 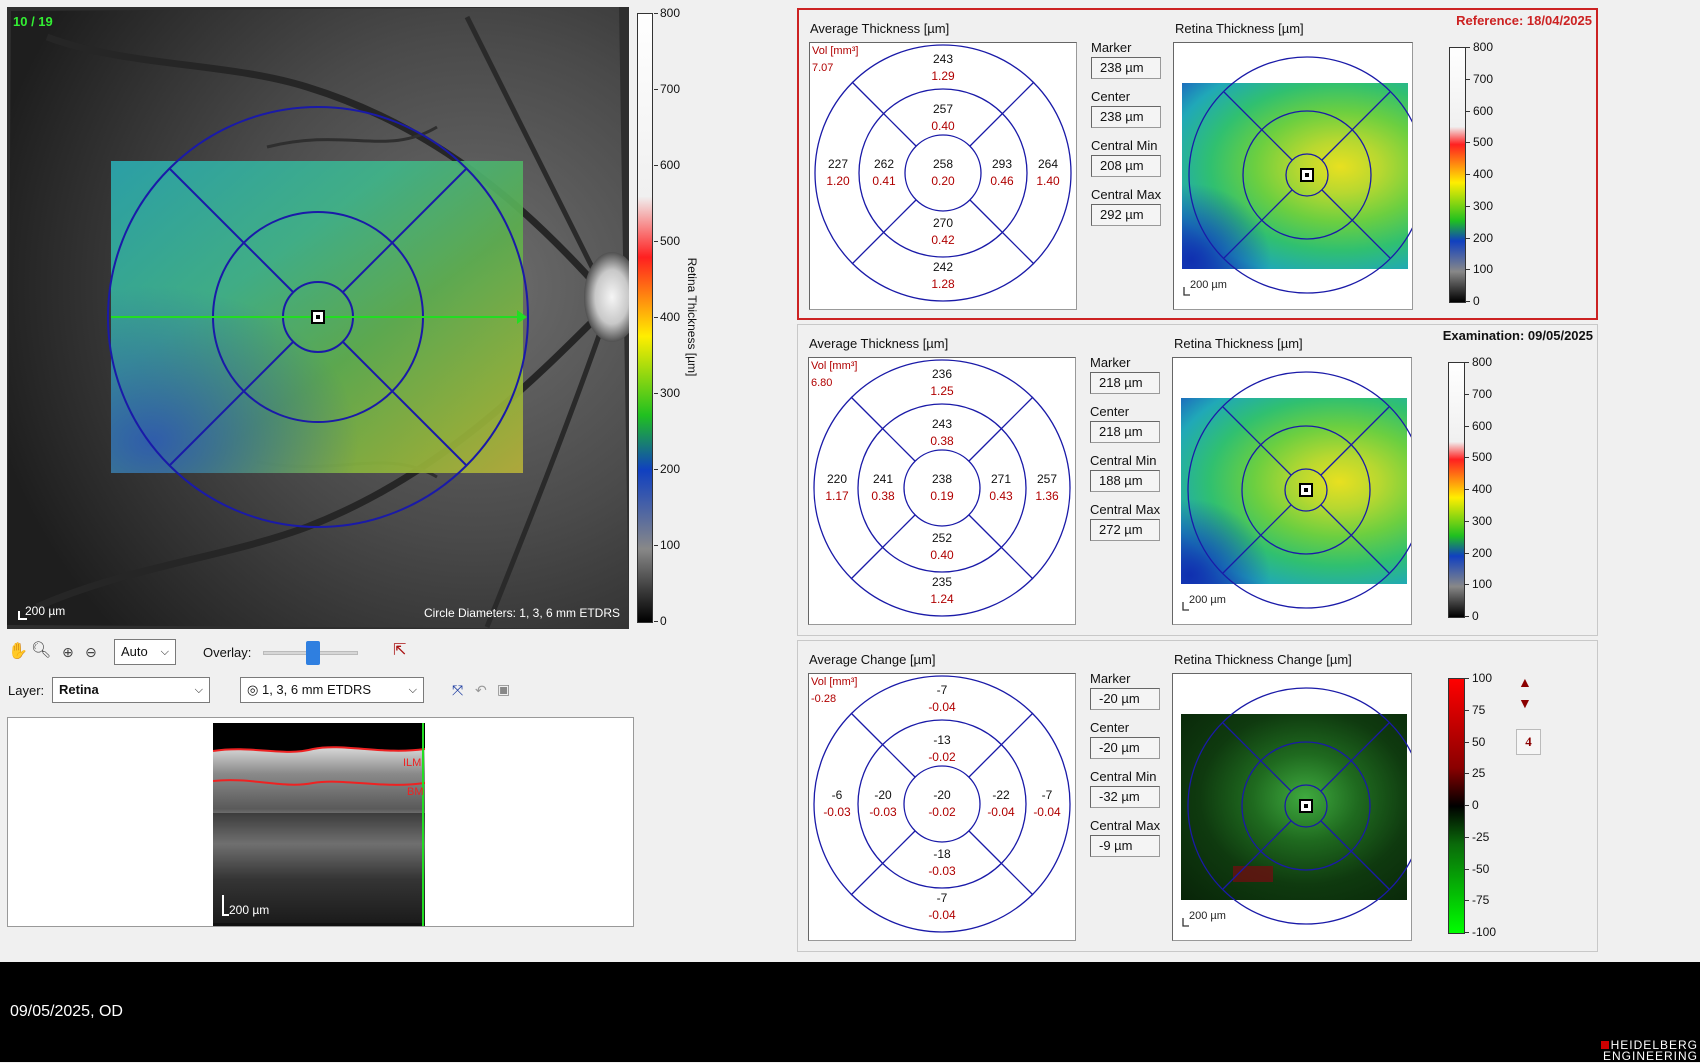 What do you see at coordinates (883, 479) in the screenshot?
I see `sector-thickness: 241` at bounding box center [883, 479].